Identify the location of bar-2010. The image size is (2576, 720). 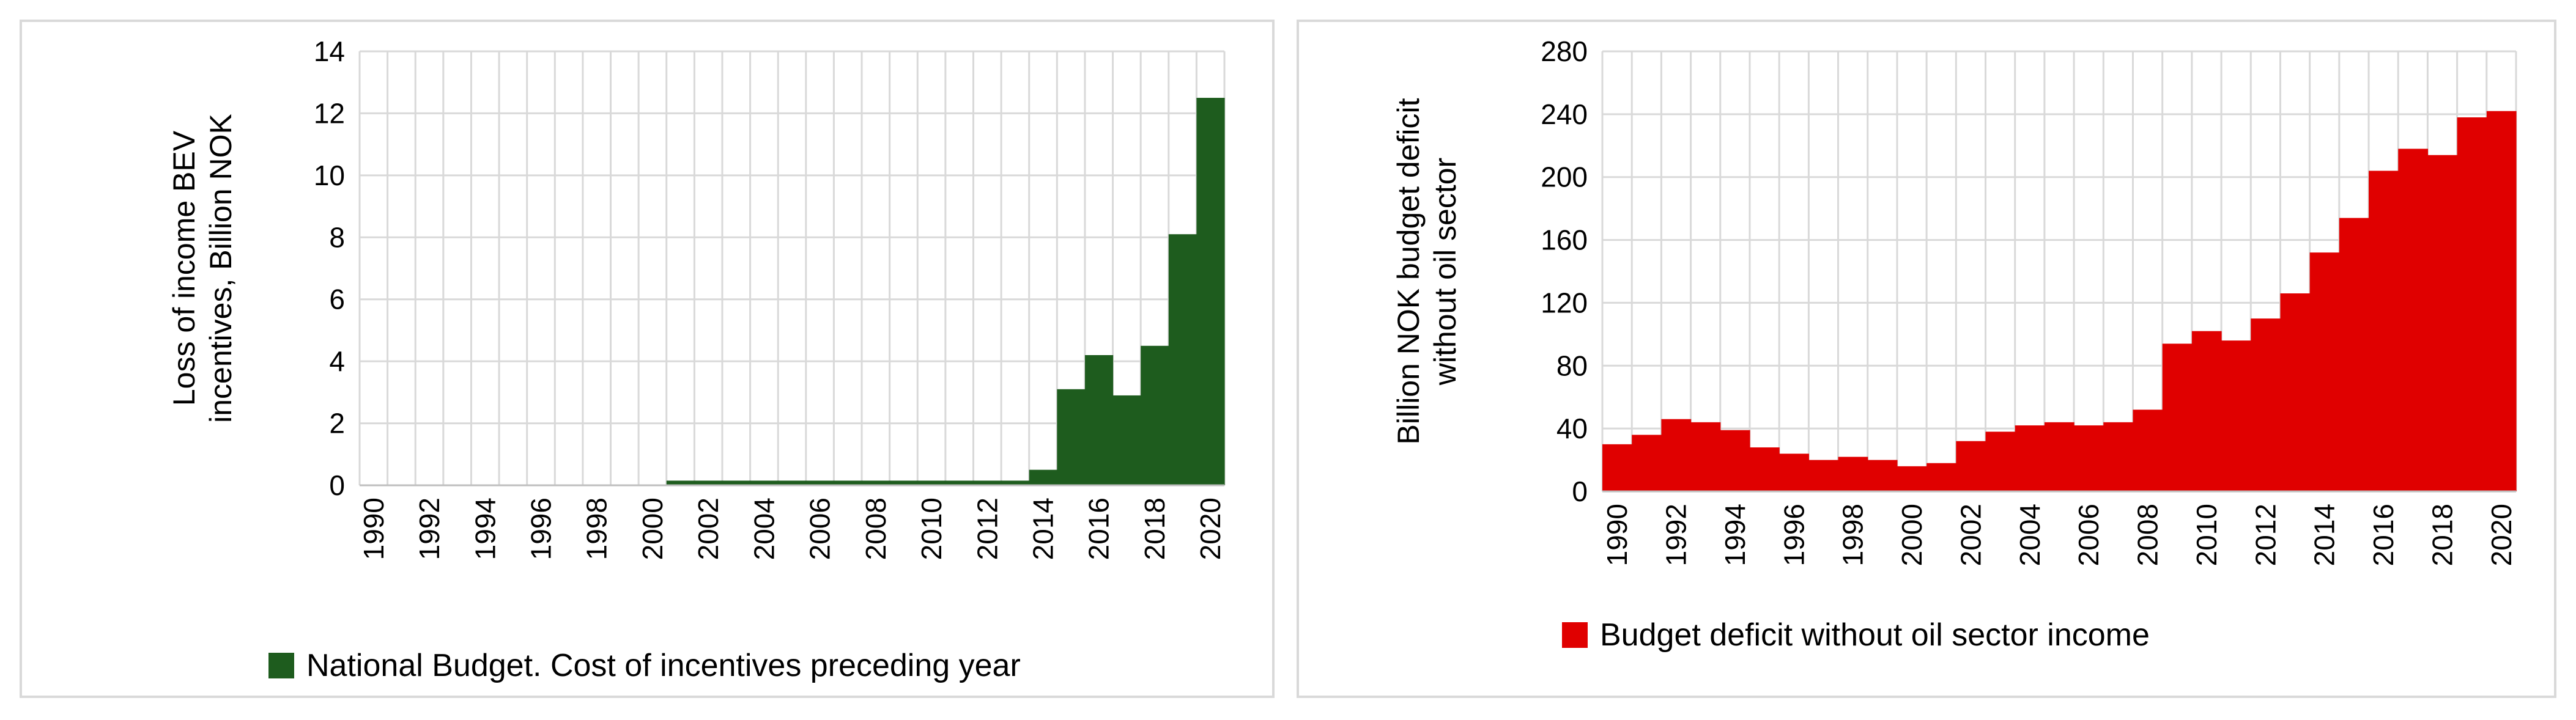
(931, 482).